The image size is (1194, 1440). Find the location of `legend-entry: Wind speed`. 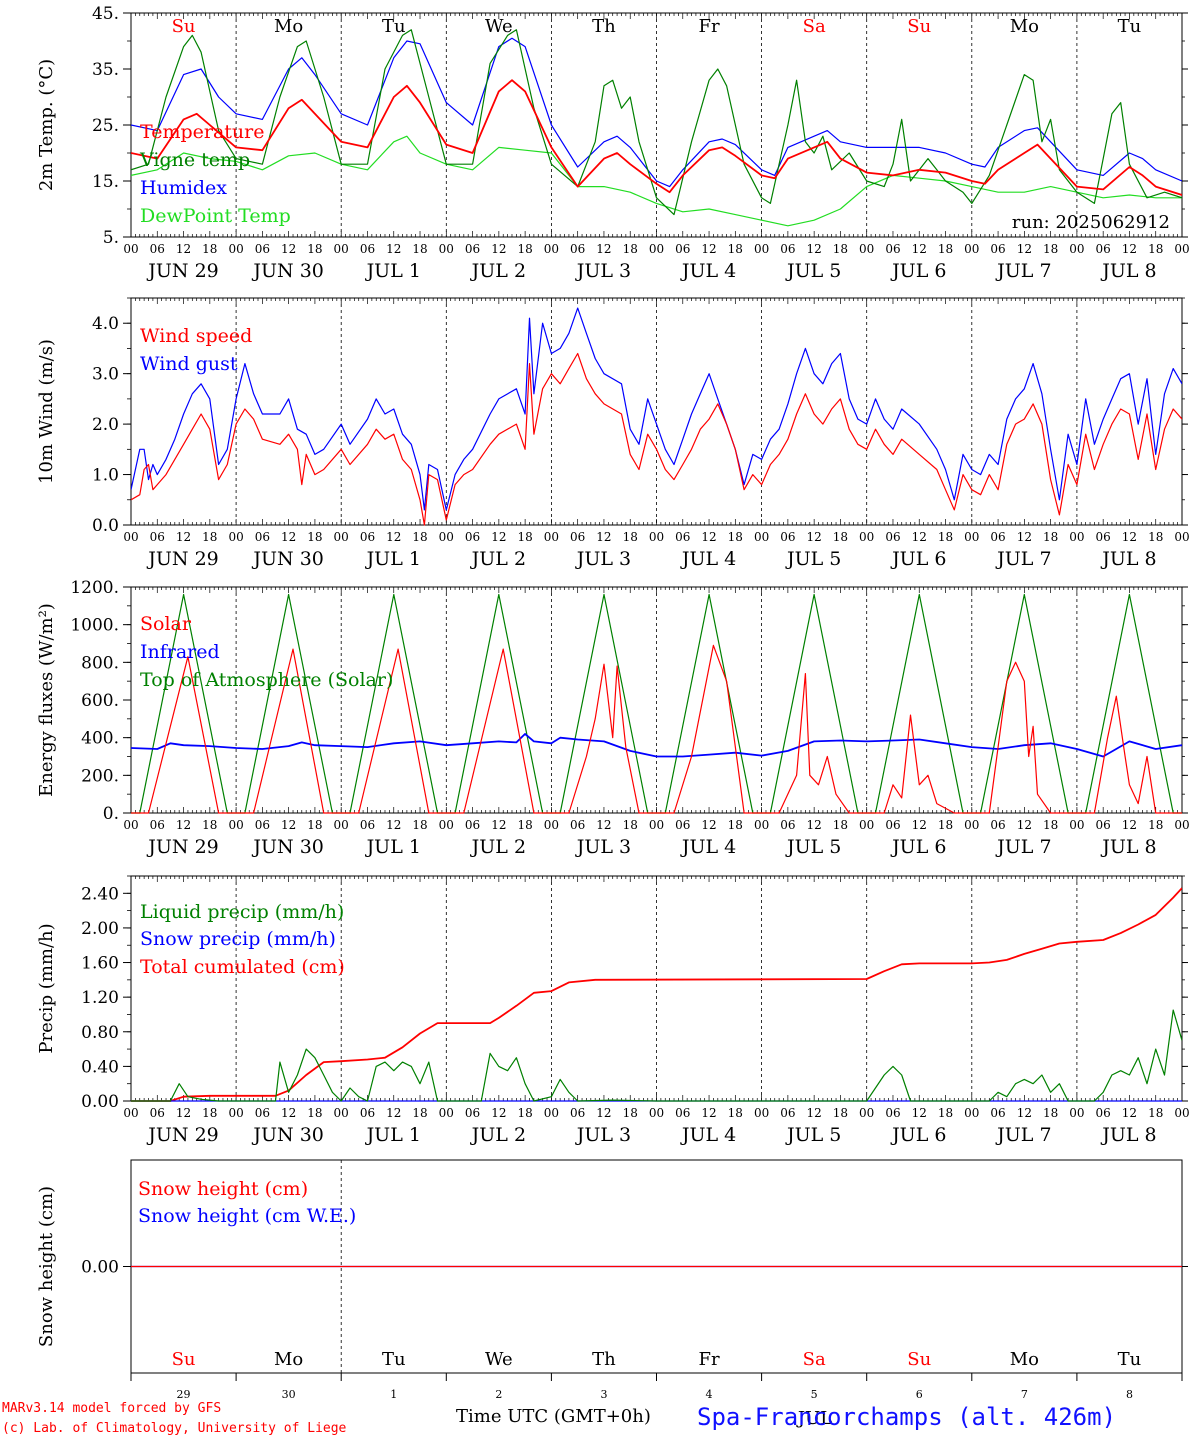

legend-entry: Wind speed is located at coordinates (196, 336).